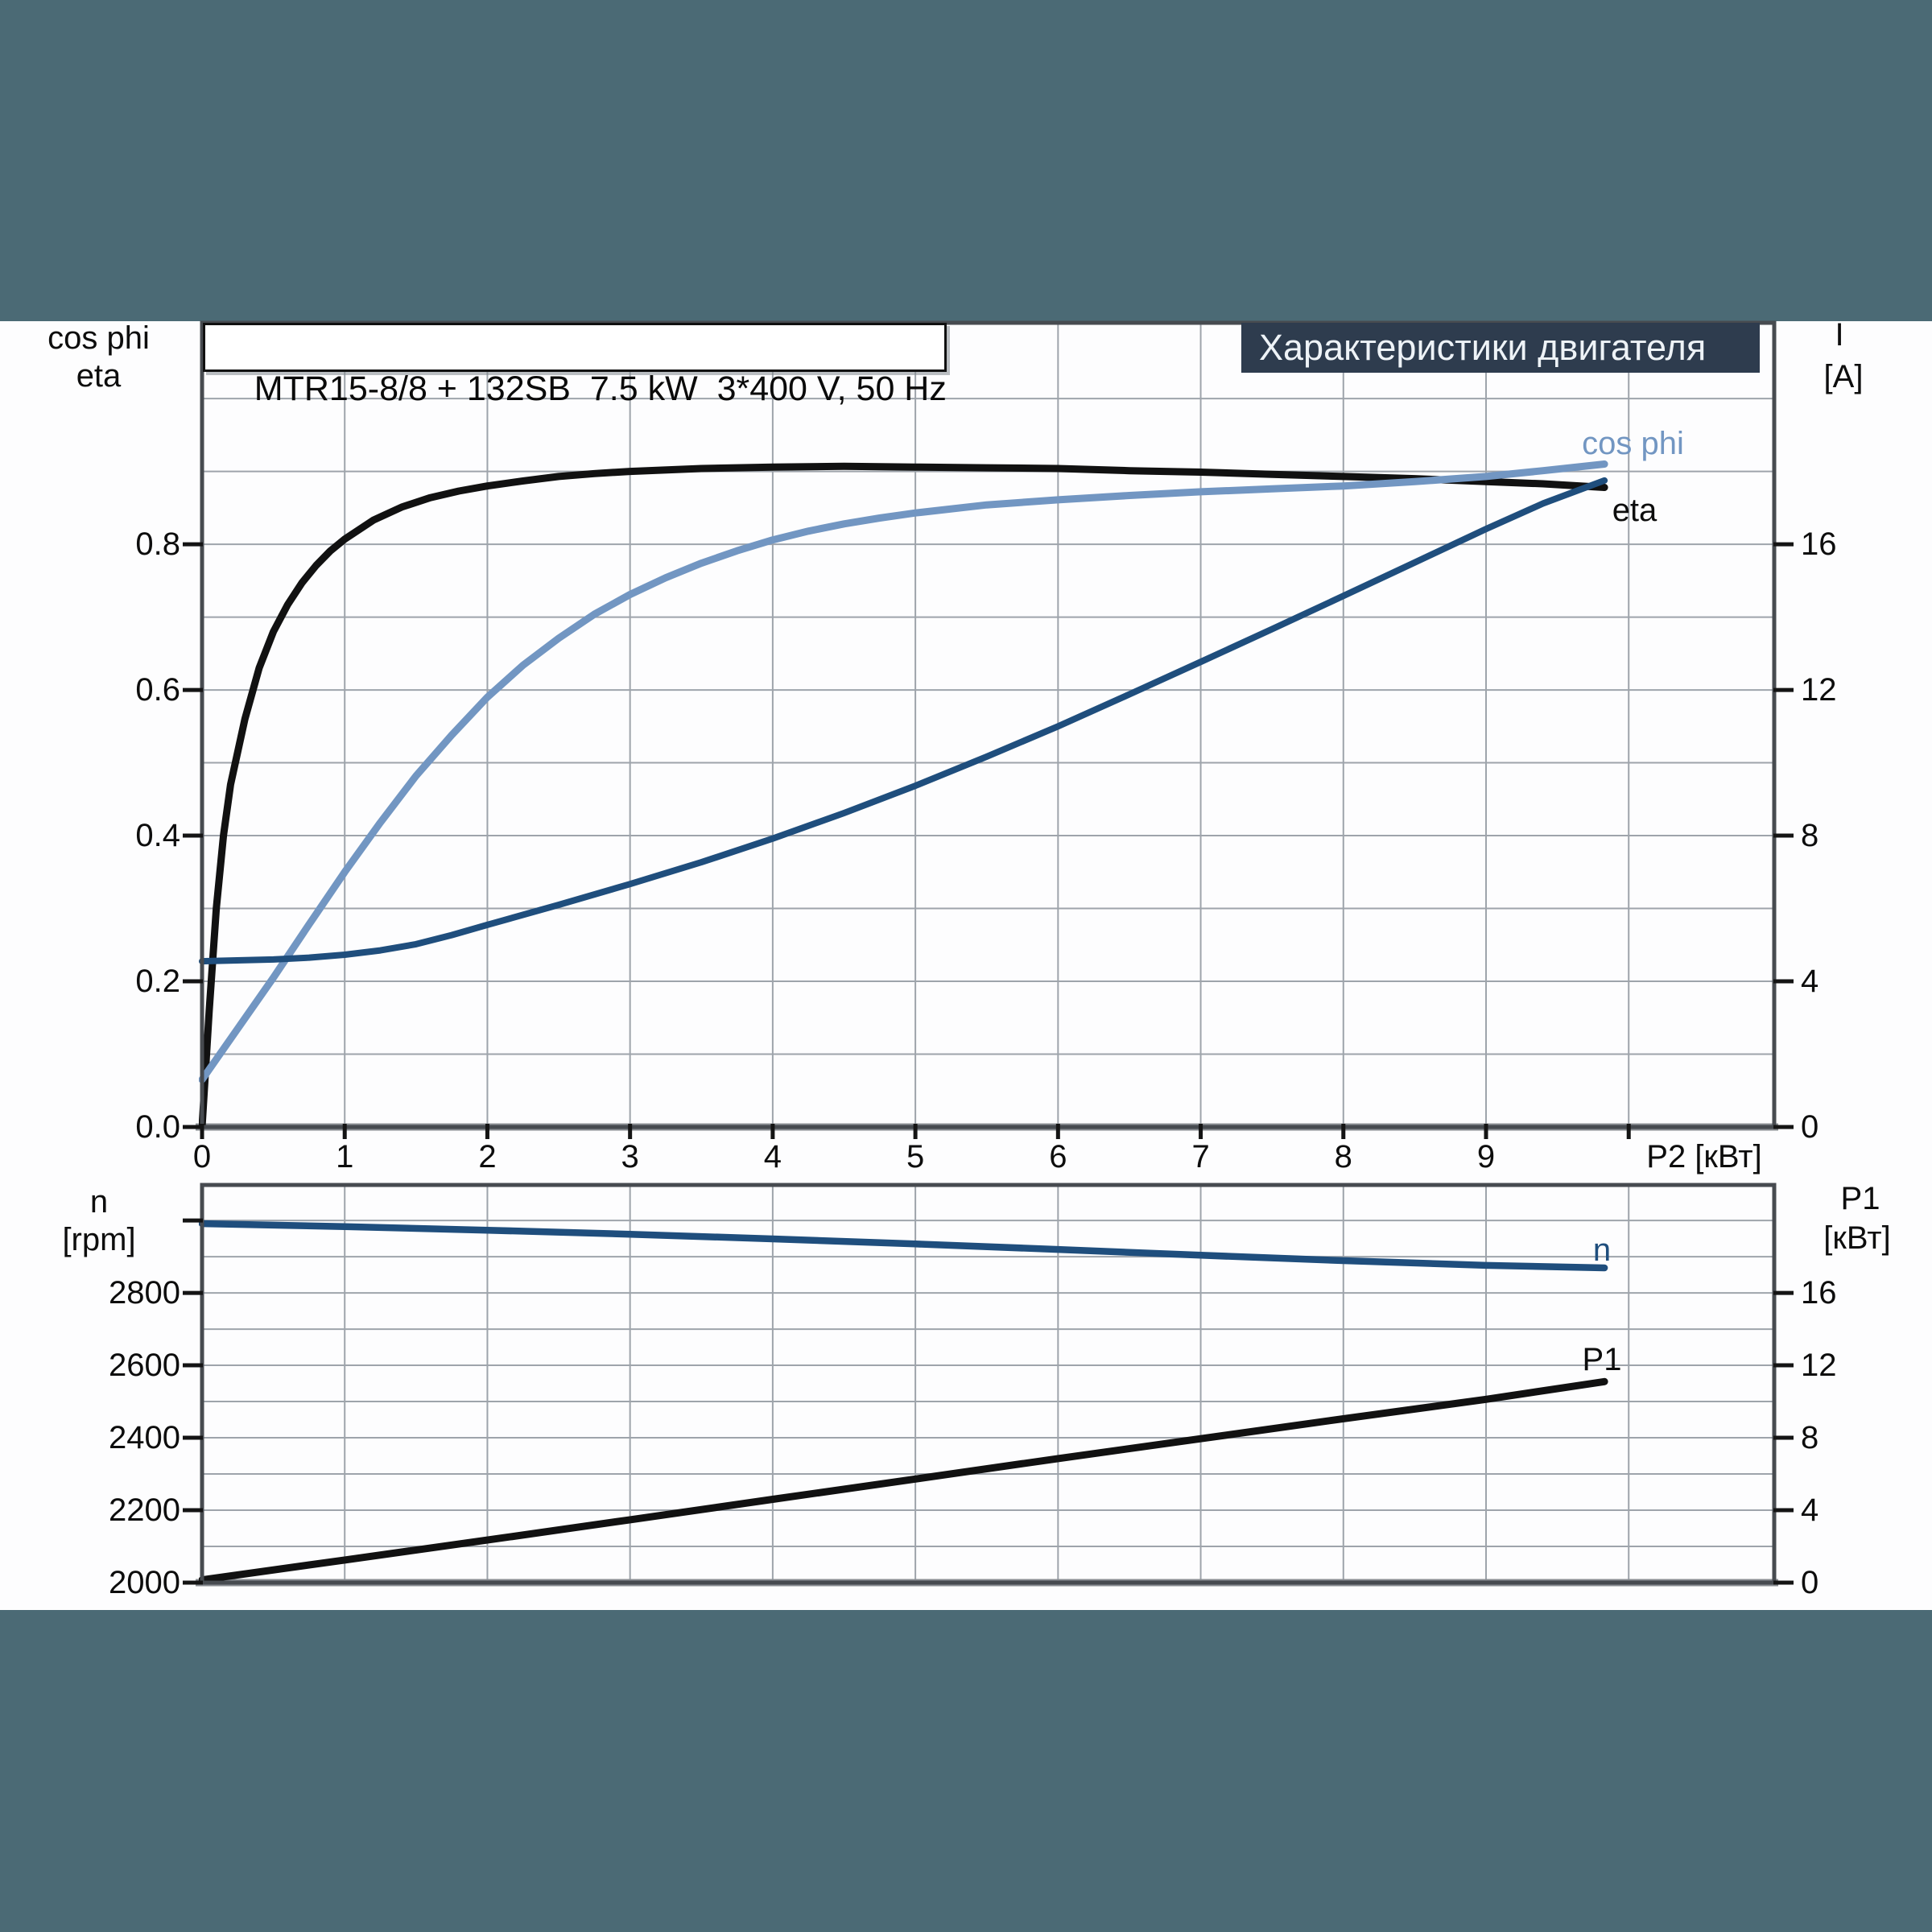  Describe the element at coordinates (1704, 1156) in the screenshot. I see `x-axis-title: P2 [кВт]` at that location.